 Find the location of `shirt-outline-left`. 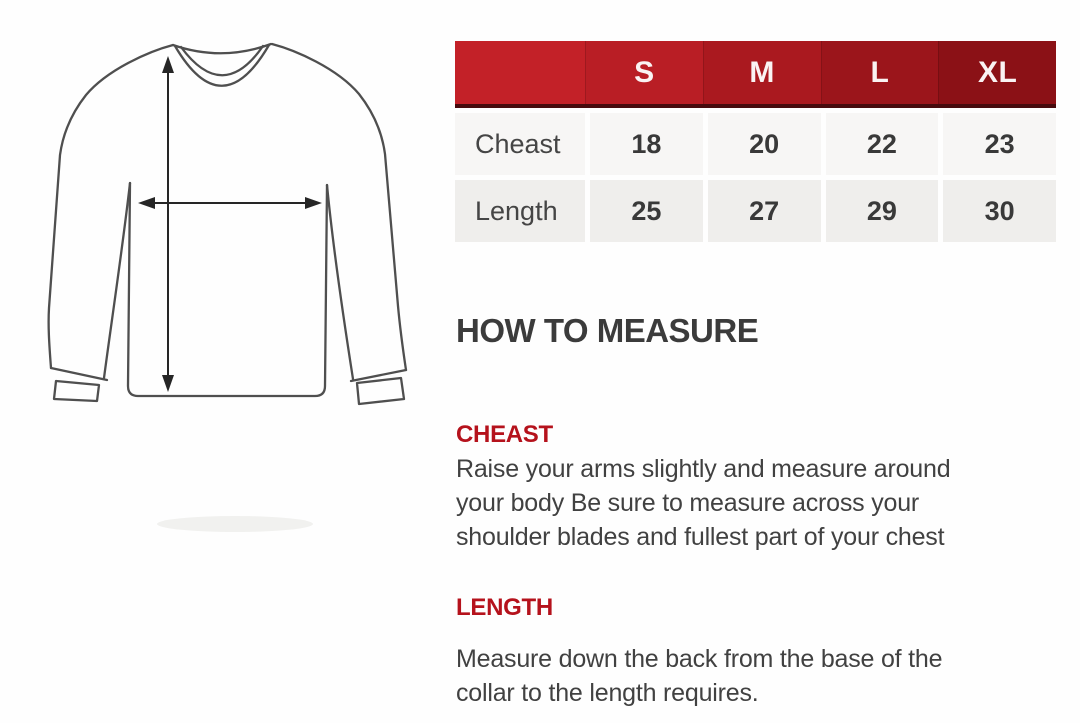

shirt-outline-left is located at coordinates (111, 206).